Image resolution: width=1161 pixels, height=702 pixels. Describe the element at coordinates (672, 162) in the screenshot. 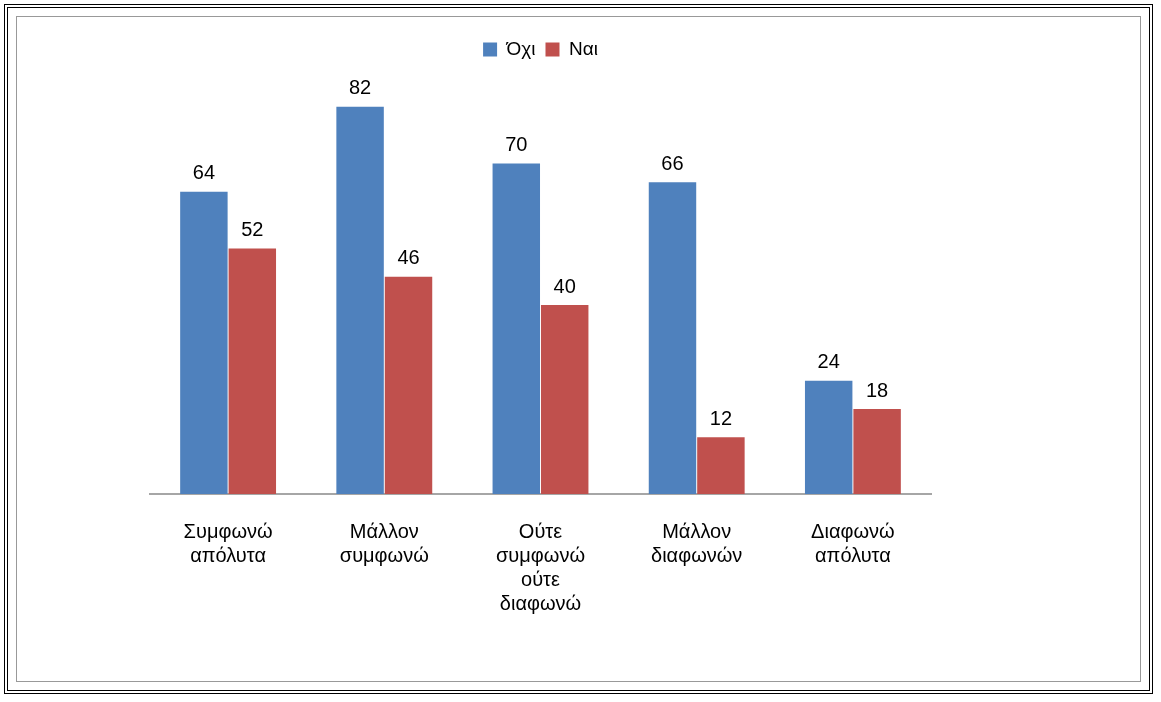

I see `data-label: 66` at that location.